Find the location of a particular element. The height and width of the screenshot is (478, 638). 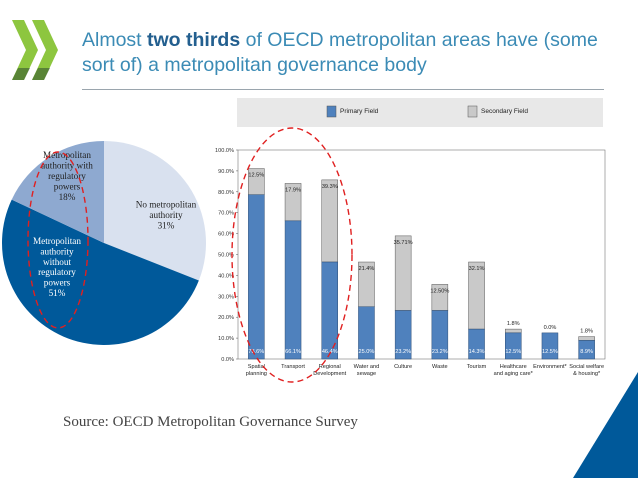

pie-highlight-ellipse is located at coordinates (58, 240).